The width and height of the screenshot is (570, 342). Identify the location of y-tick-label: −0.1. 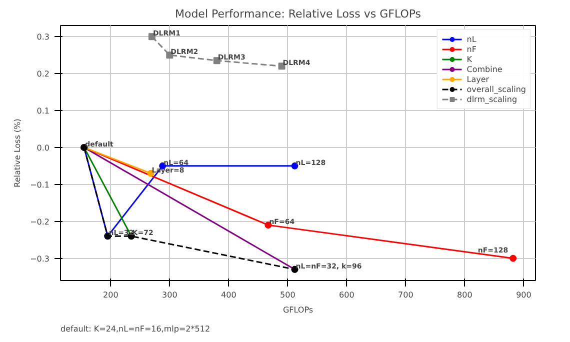
(40, 185).